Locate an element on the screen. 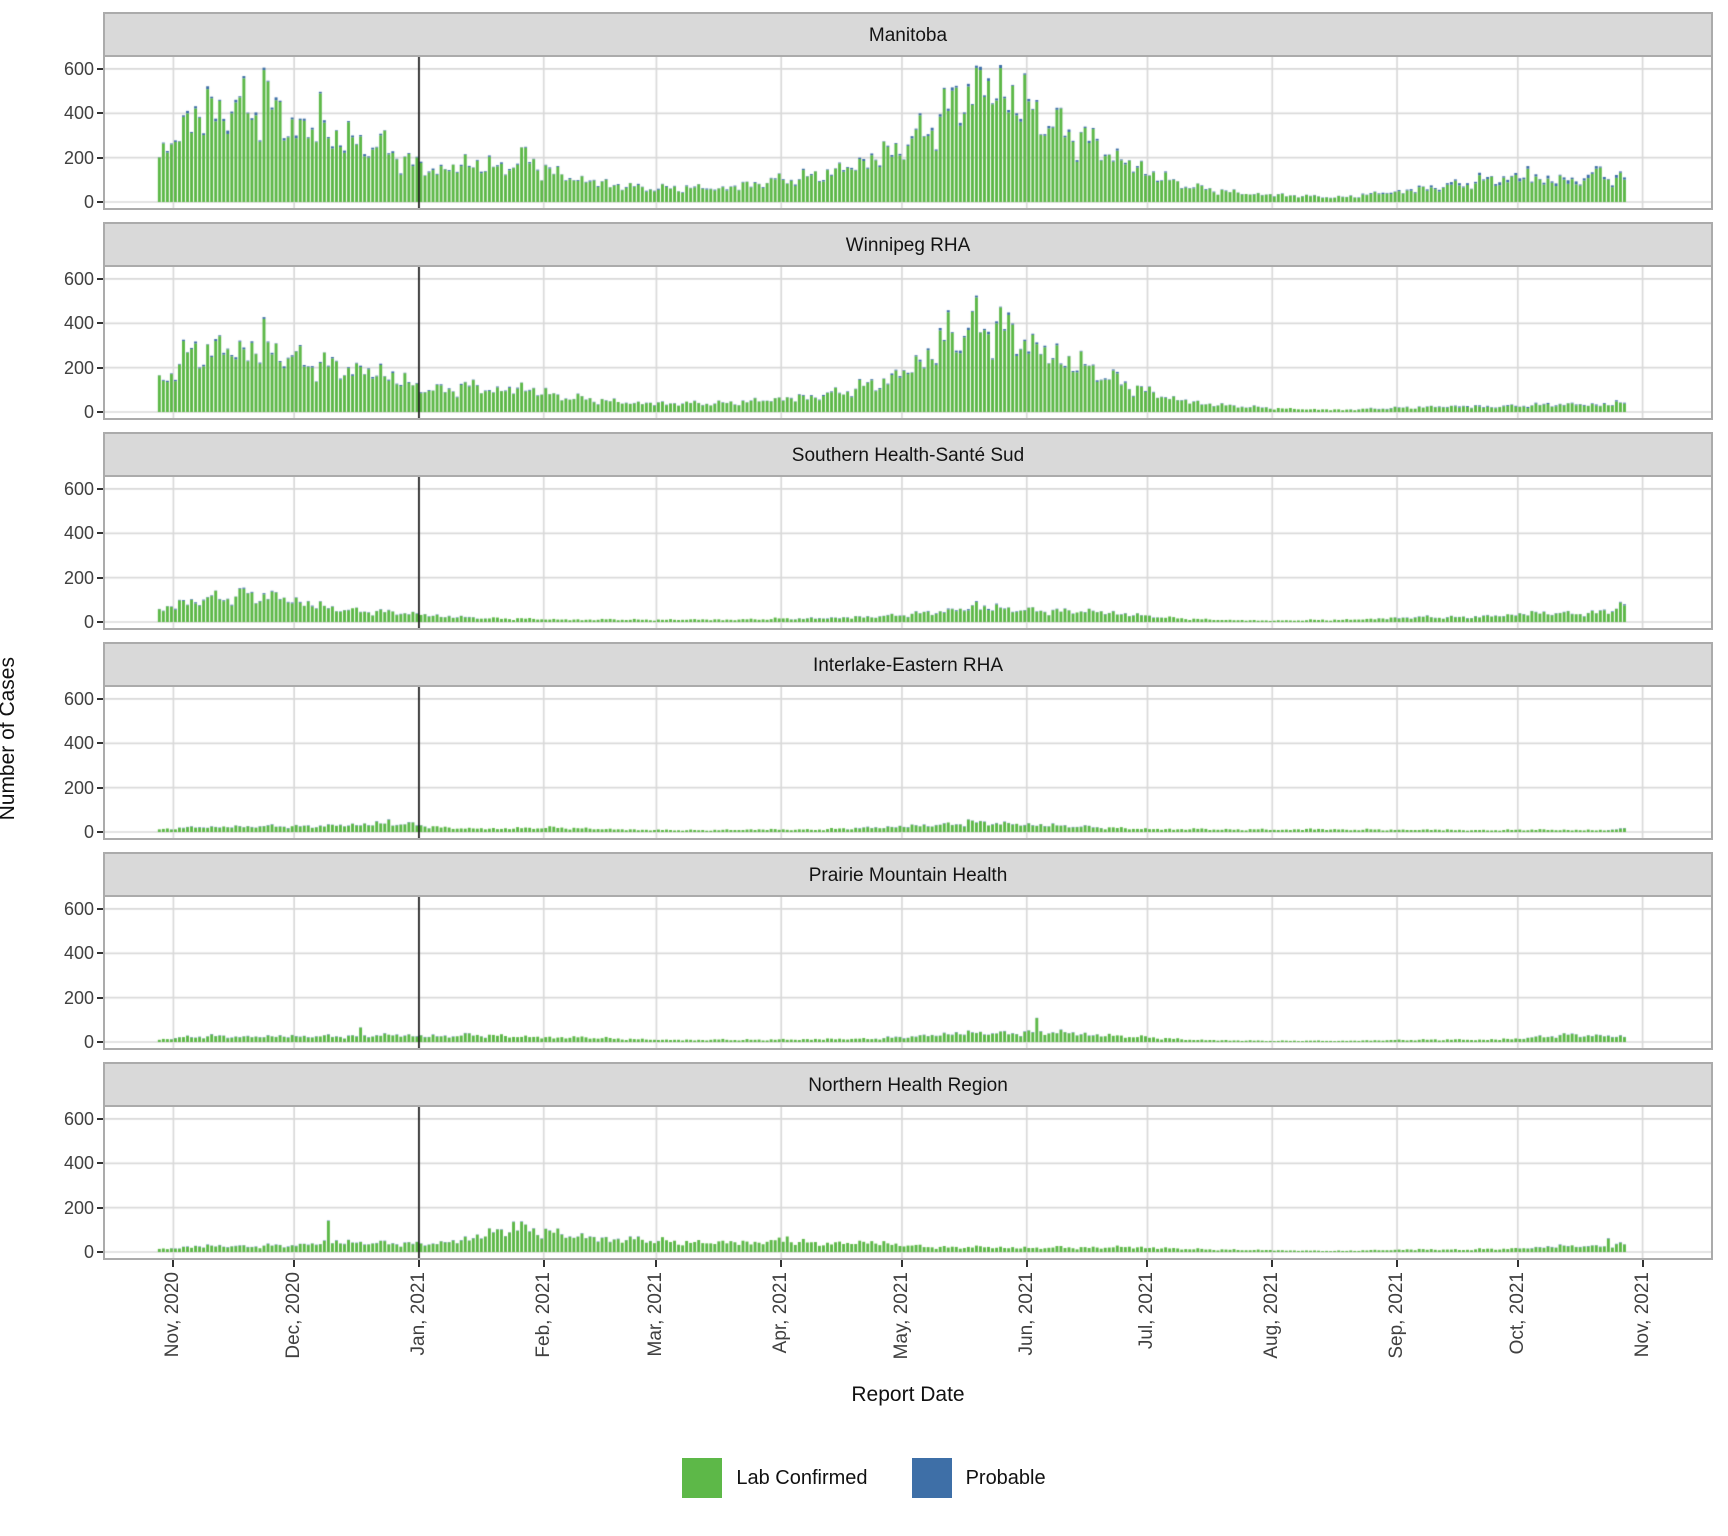 The height and width of the screenshot is (1536, 1728). legend-label: Lab Confirmed is located at coordinates (802, 1477).